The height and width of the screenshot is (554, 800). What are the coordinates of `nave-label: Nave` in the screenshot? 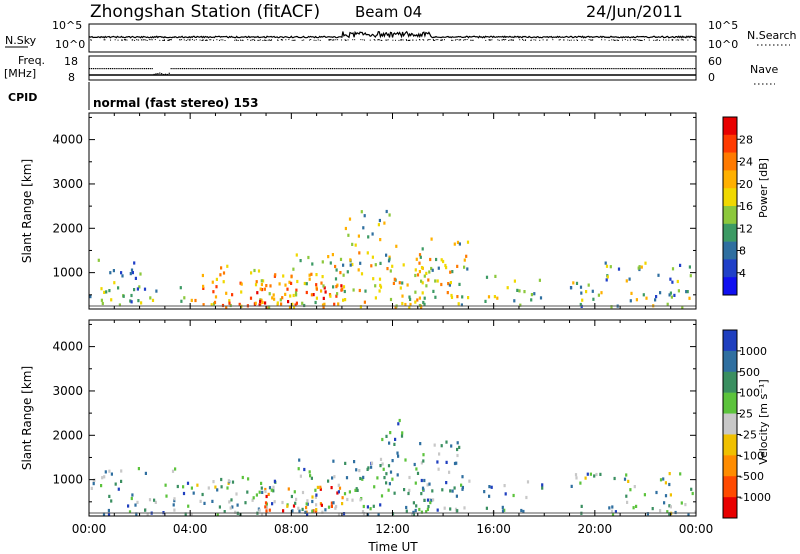 It's located at (764, 69).